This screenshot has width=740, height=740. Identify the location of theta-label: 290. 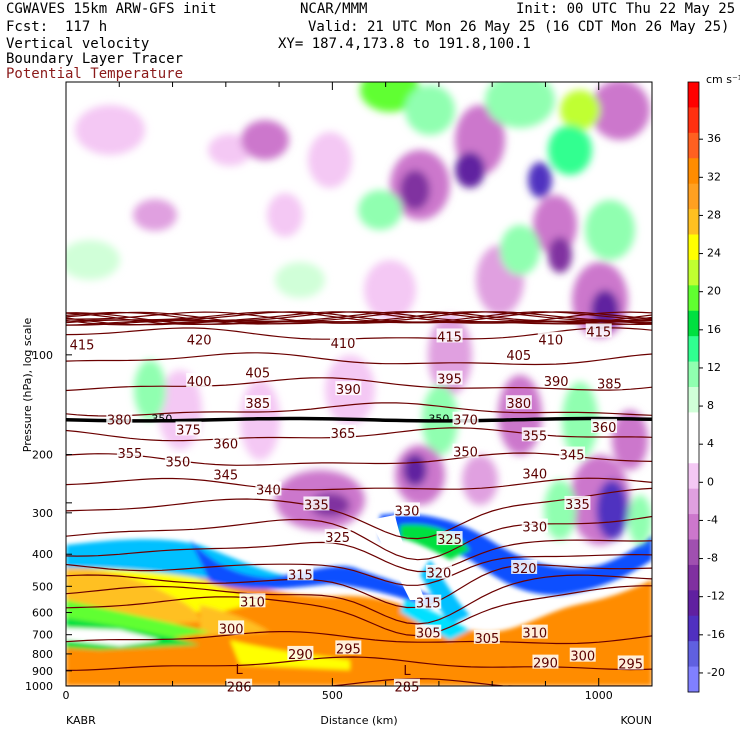
(545, 664).